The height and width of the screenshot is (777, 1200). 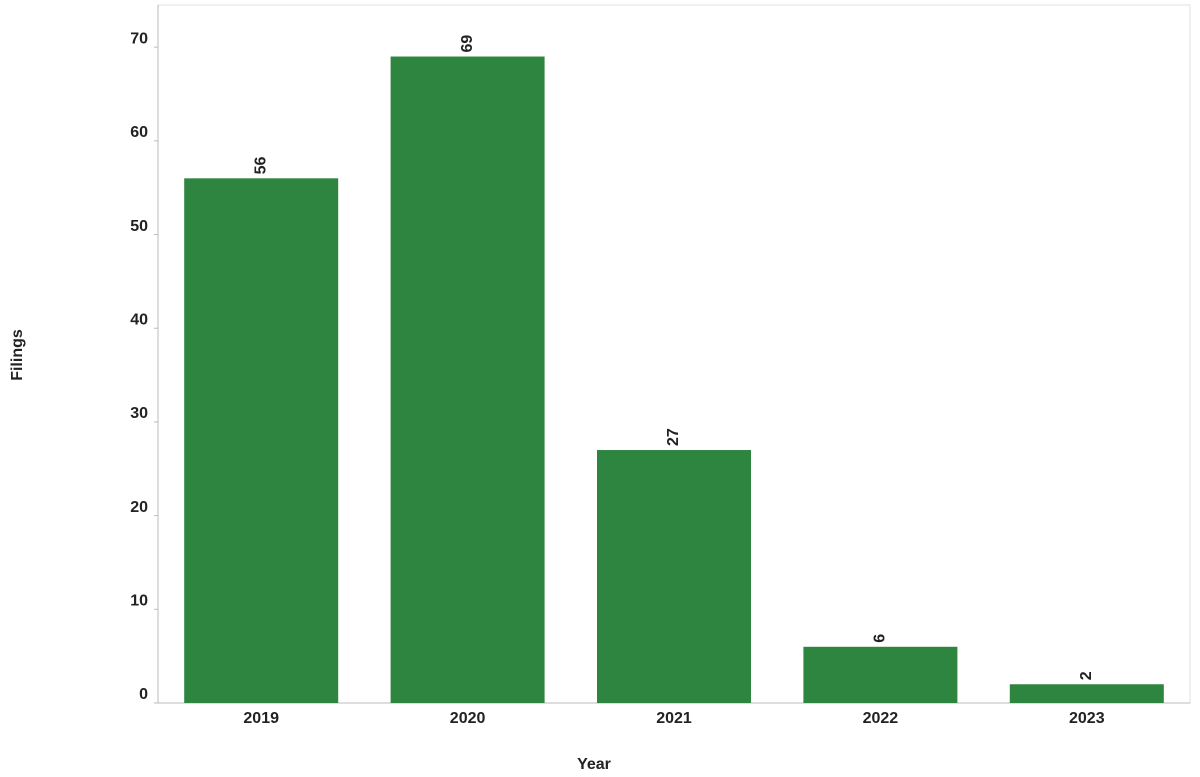 I want to click on x-tick-label: 2021, so click(x=674, y=718).